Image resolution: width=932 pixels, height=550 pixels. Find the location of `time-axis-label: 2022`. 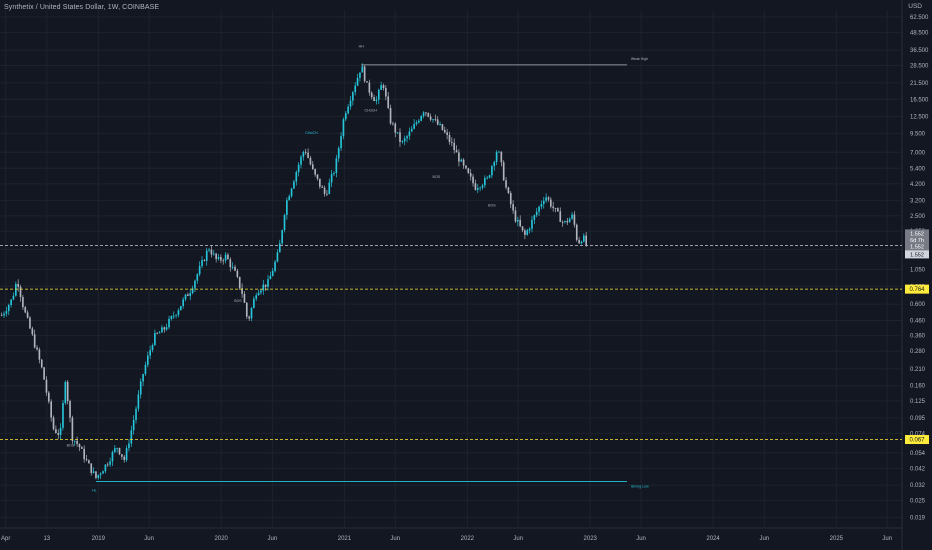

time-axis-label: 2022 is located at coordinates (468, 539).